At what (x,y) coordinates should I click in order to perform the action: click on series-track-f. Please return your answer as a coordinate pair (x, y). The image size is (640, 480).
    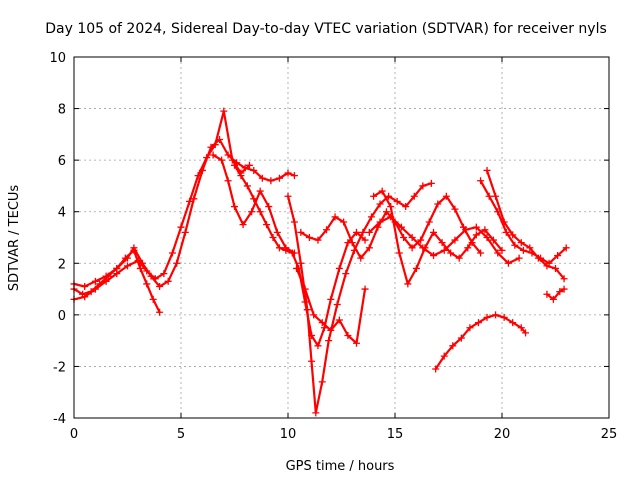
    Looking at the image, I should click on (359, 298).